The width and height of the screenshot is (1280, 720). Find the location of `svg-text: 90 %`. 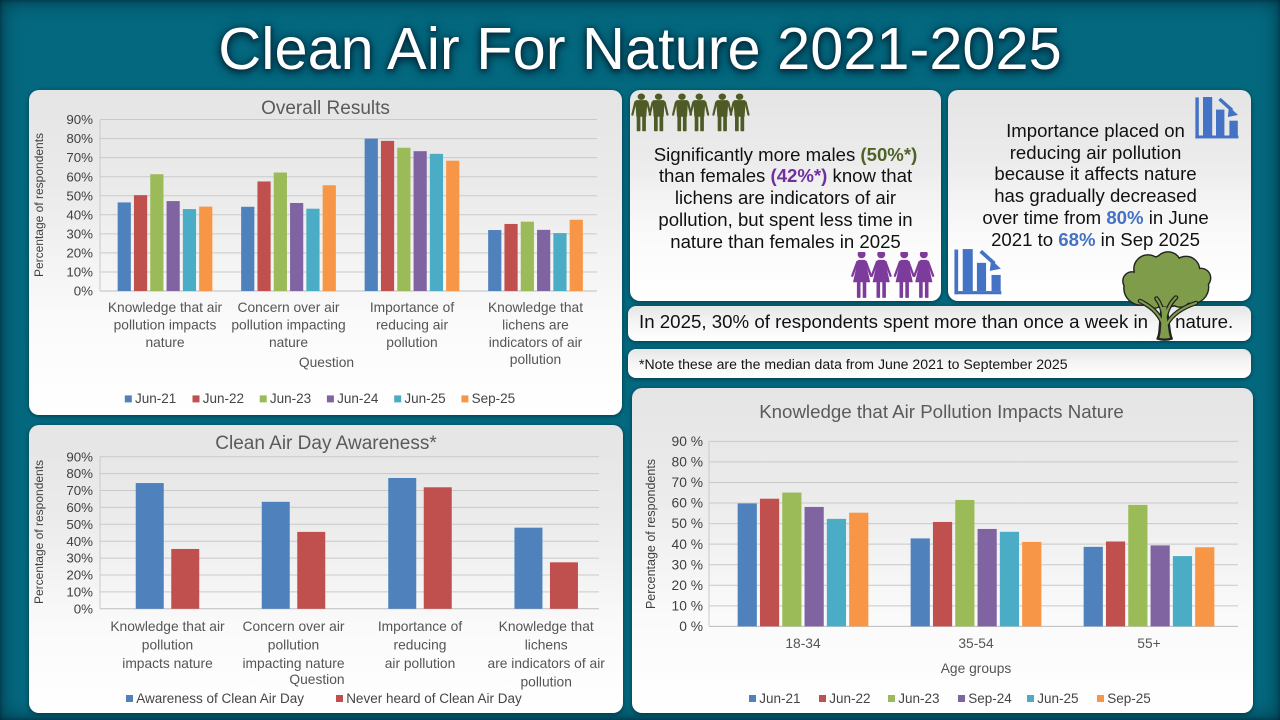

svg-text: 90 % is located at coordinates (687, 441).